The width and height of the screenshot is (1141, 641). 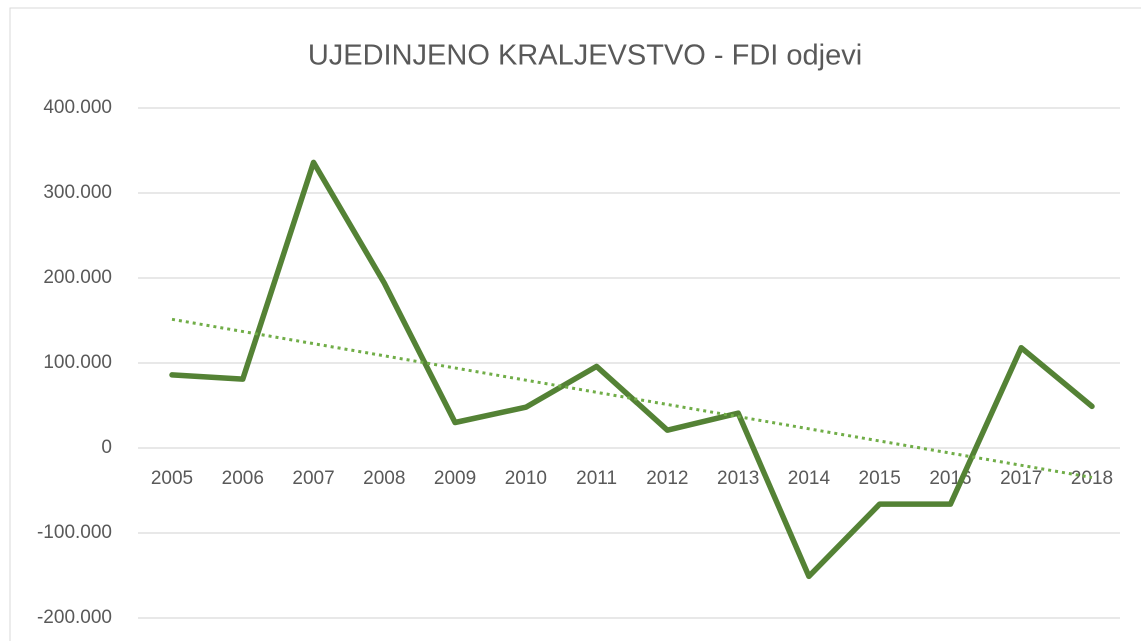 What do you see at coordinates (738, 478) in the screenshot?
I see `x-tick-label: 2013` at bounding box center [738, 478].